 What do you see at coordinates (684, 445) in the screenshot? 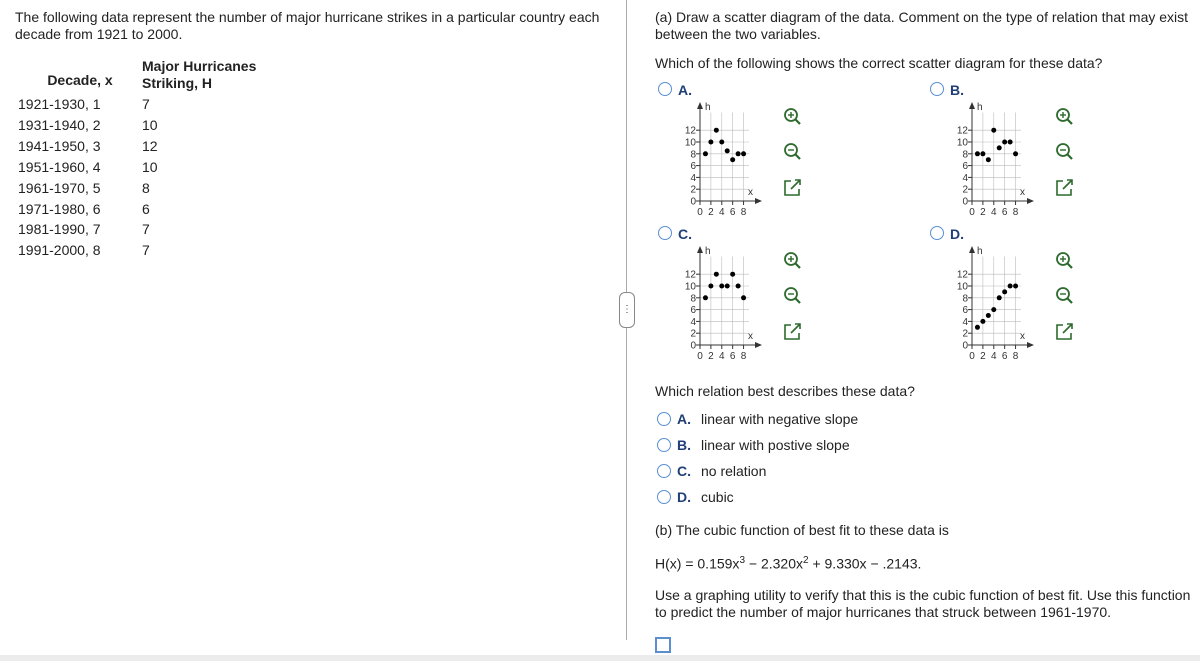
I see `option-letter: B.` at bounding box center [684, 445].